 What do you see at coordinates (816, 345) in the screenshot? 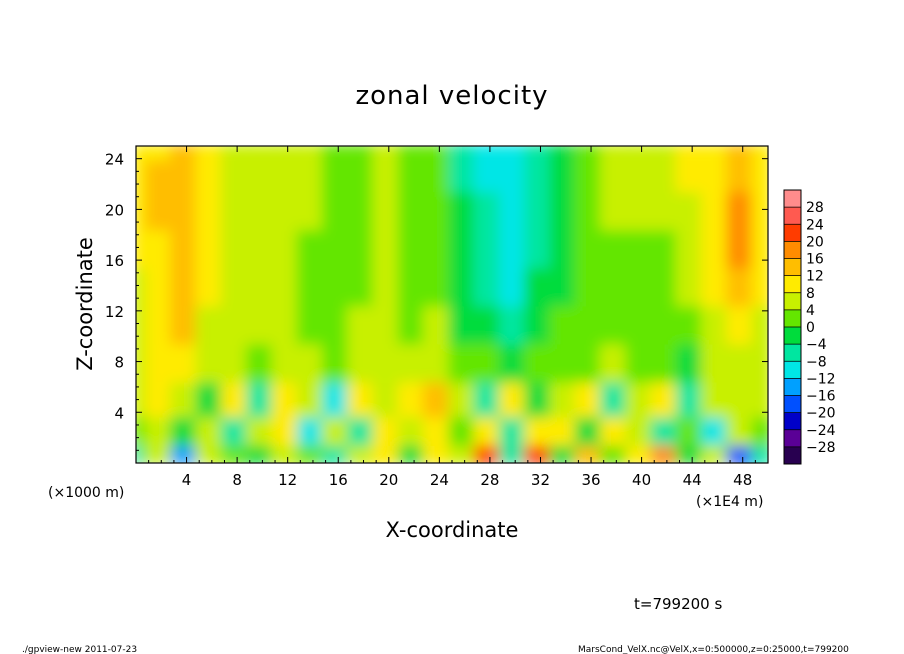
I see `colorbar-label: −4` at bounding box center [816, 345].